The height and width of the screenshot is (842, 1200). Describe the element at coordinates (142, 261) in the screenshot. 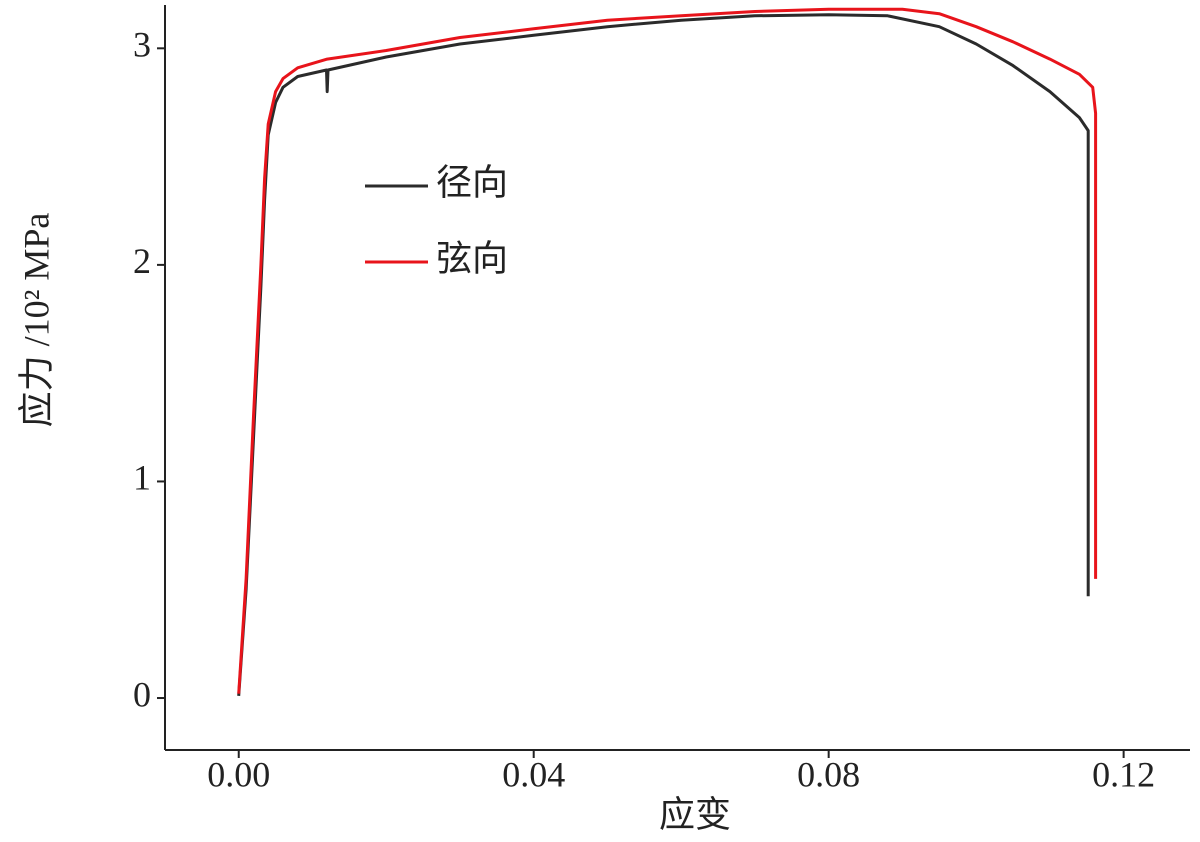

I see `y-tick-label: 2` at that location.